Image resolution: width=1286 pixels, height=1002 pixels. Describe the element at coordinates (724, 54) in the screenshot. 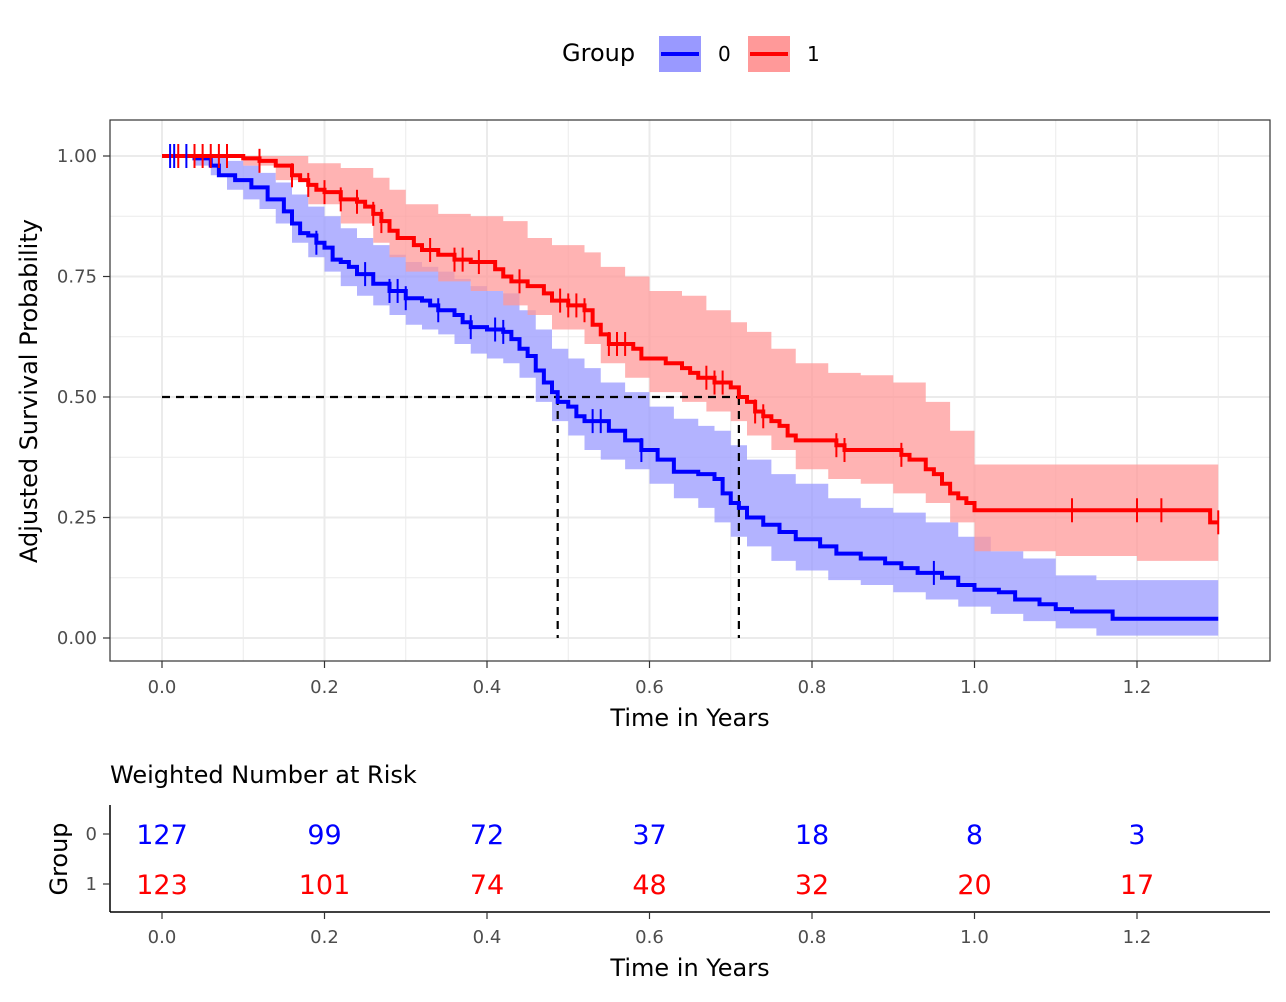

I see `legend-label-0: 0` at that location.